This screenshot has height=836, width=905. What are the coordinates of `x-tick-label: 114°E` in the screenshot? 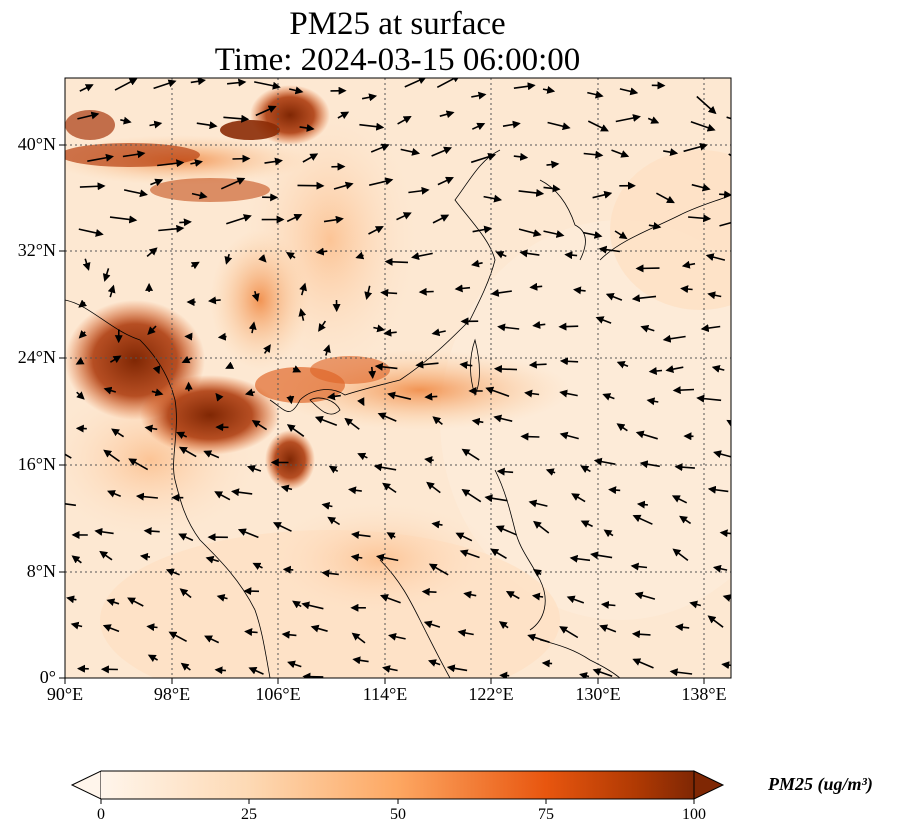 It's located at (385, 694).